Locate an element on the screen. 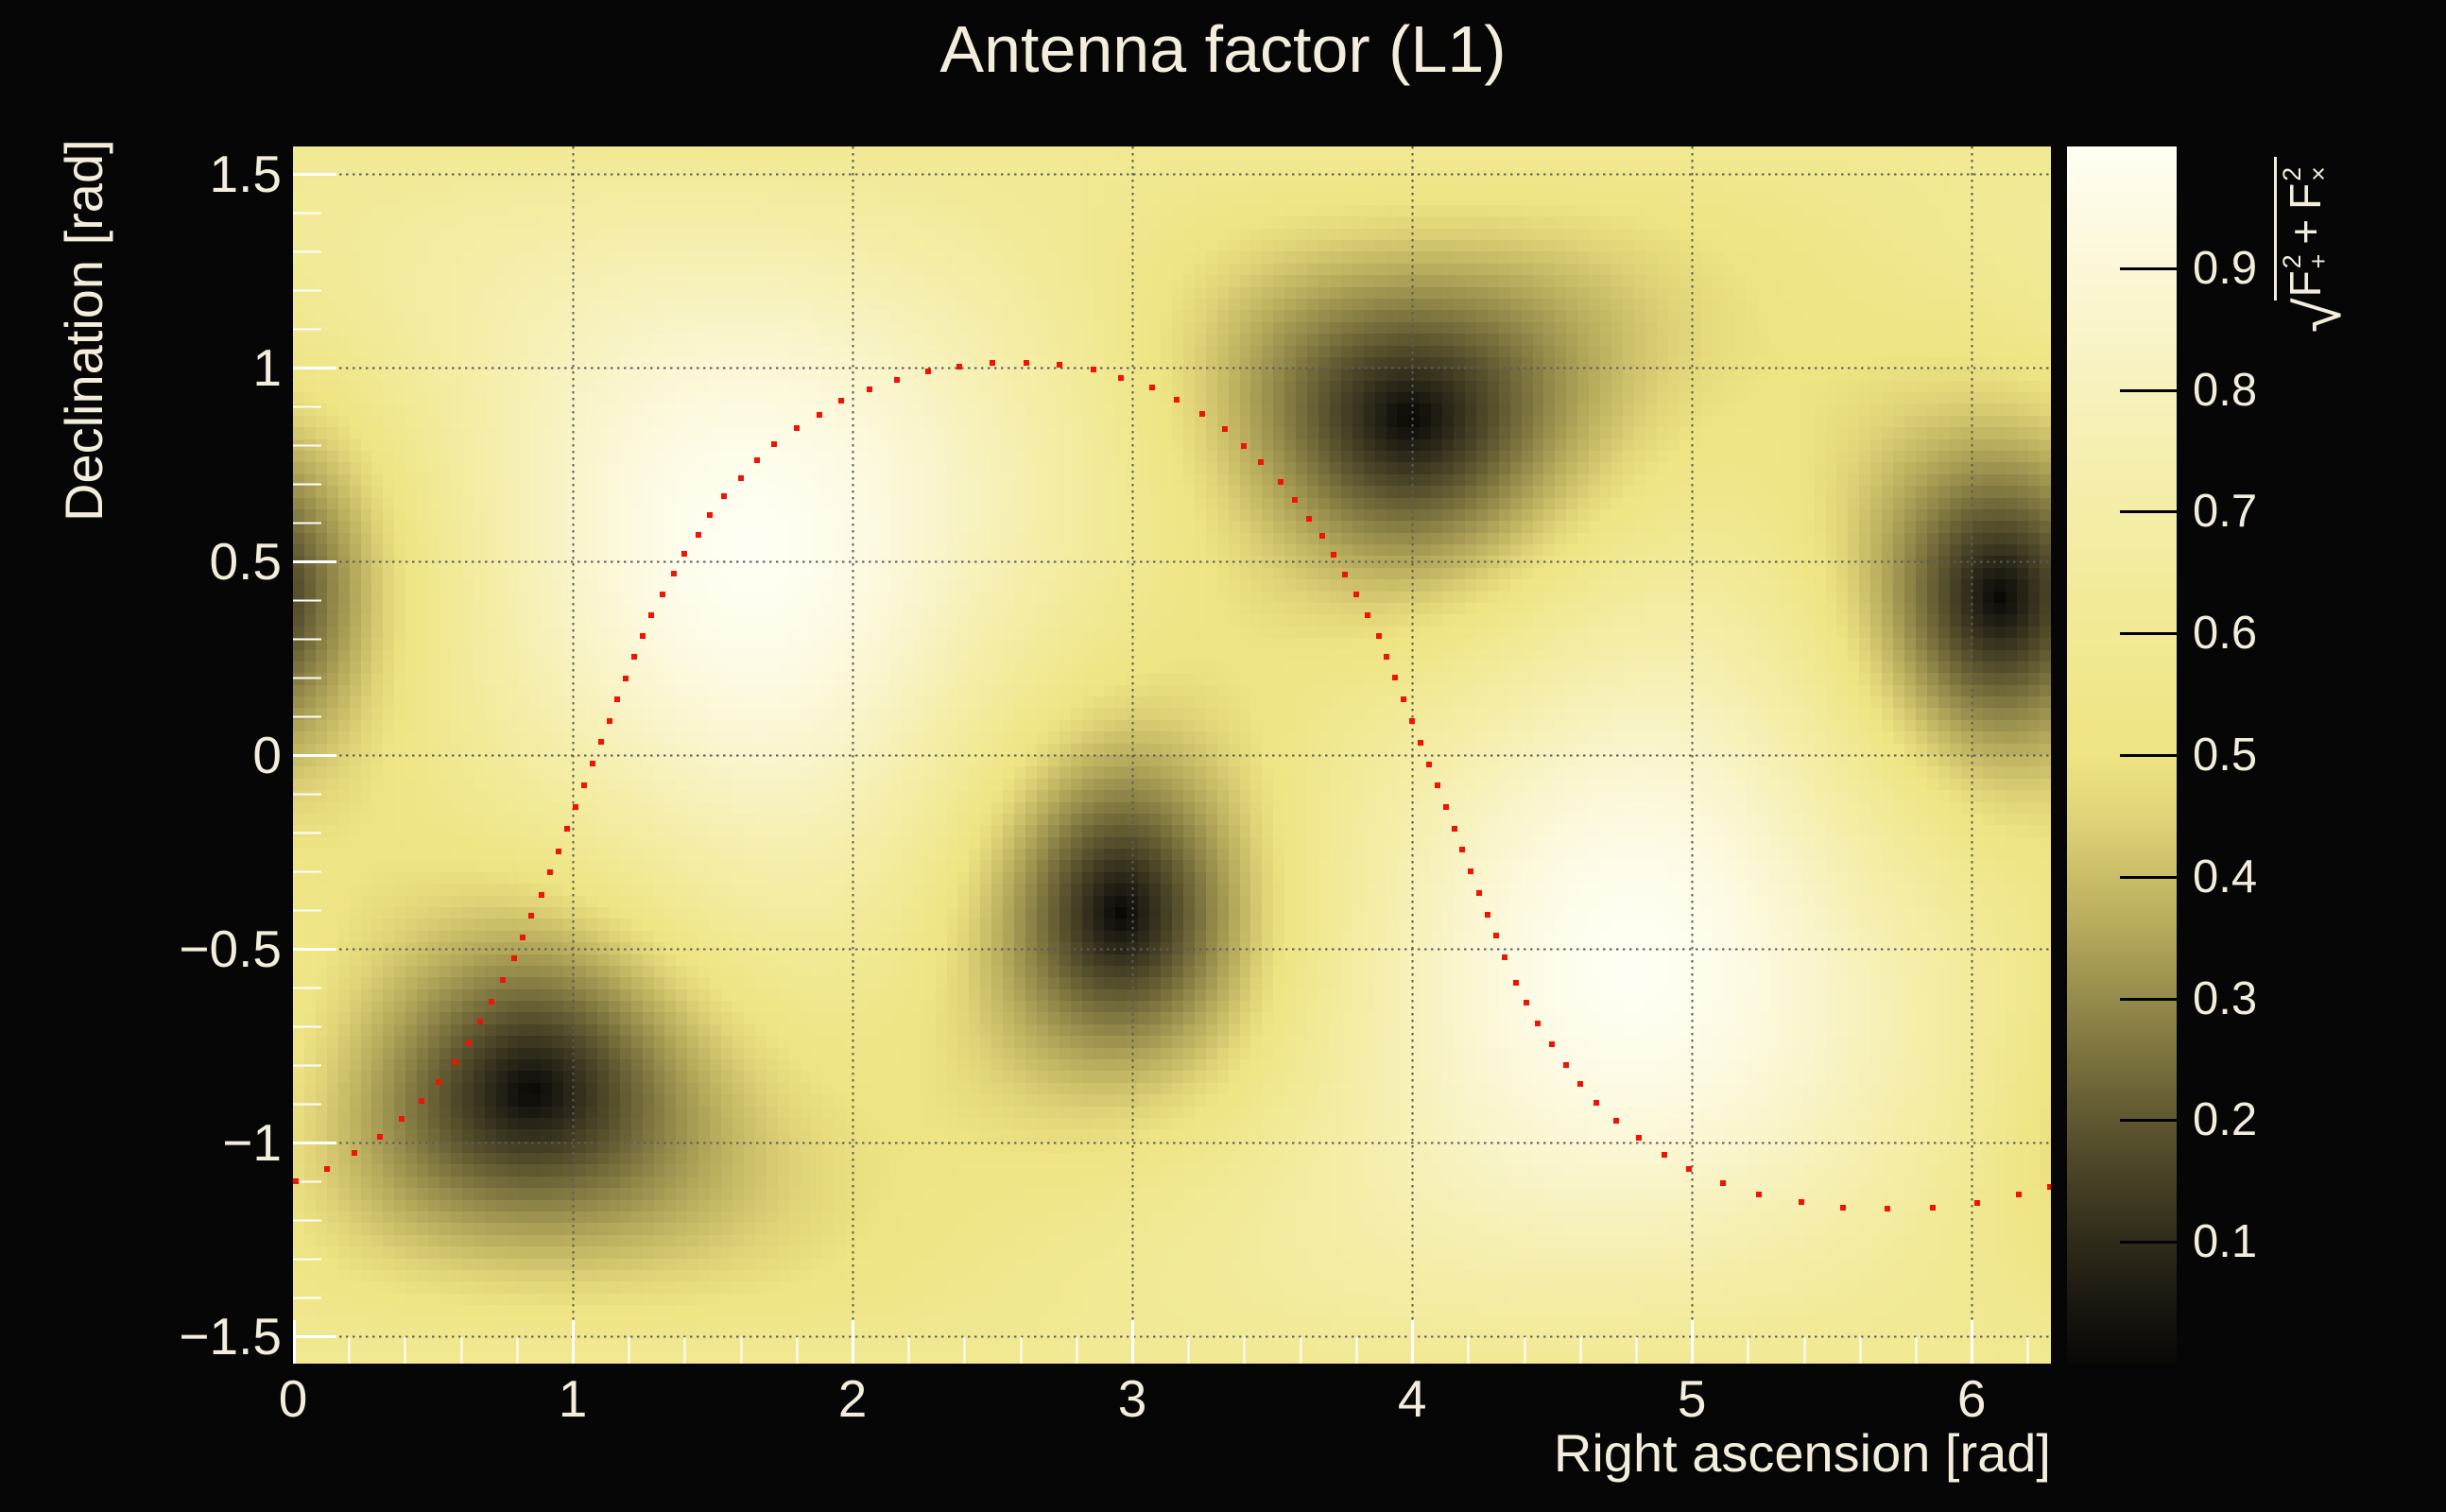 This screenshot has width=2446, height=1512. radicand: F 2 + + F 2 × is located at coordinates (2304, 229).